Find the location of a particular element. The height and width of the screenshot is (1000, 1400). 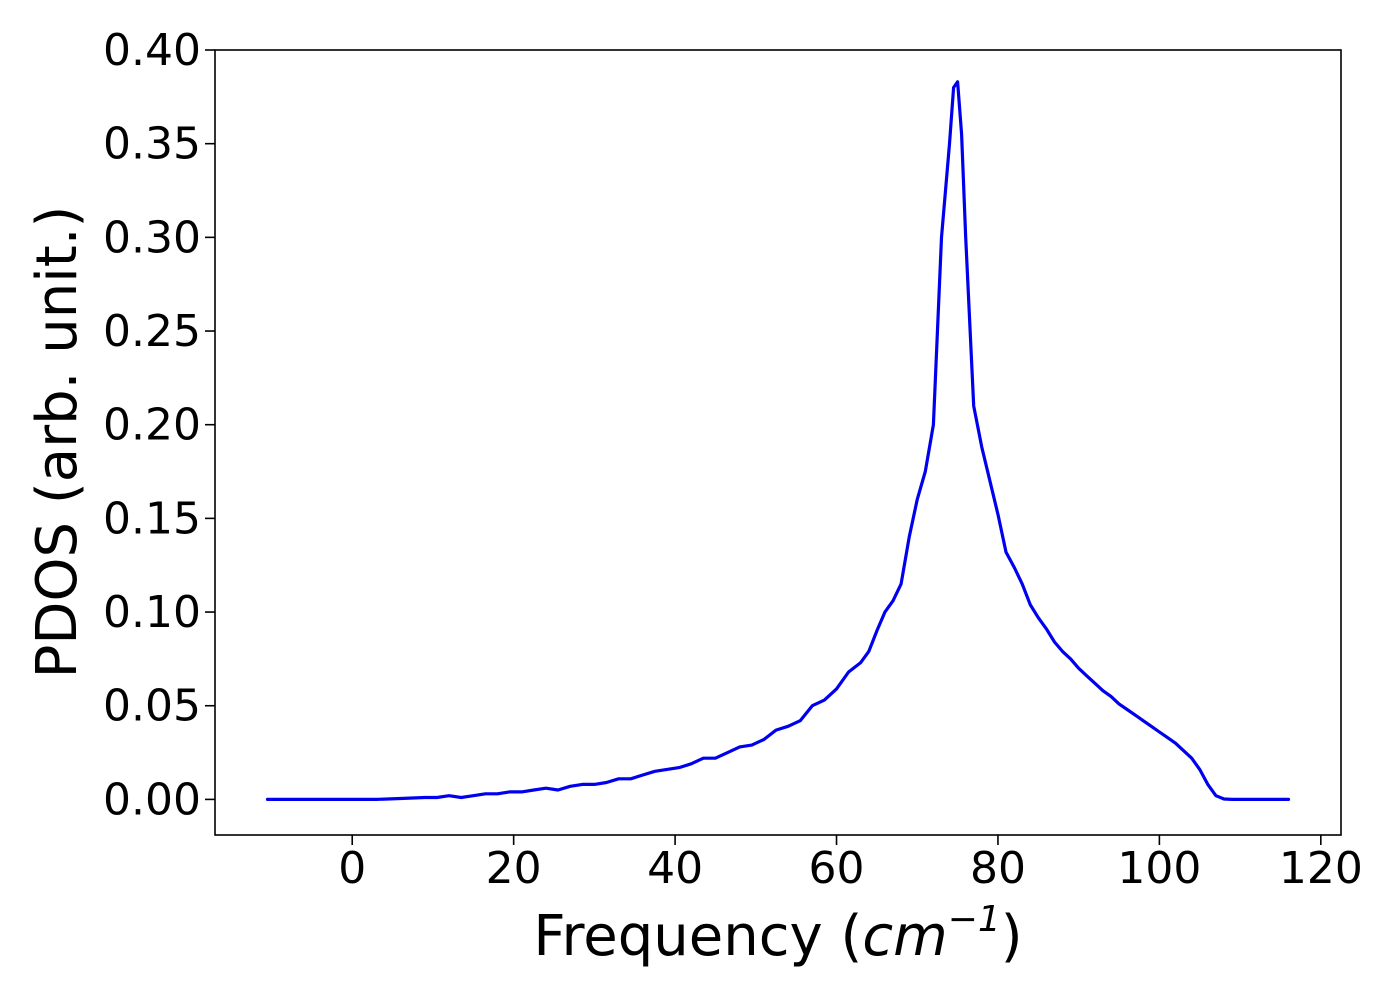

x-axis-label-prefix: Frequency ( is located at coordinates (697, 936).